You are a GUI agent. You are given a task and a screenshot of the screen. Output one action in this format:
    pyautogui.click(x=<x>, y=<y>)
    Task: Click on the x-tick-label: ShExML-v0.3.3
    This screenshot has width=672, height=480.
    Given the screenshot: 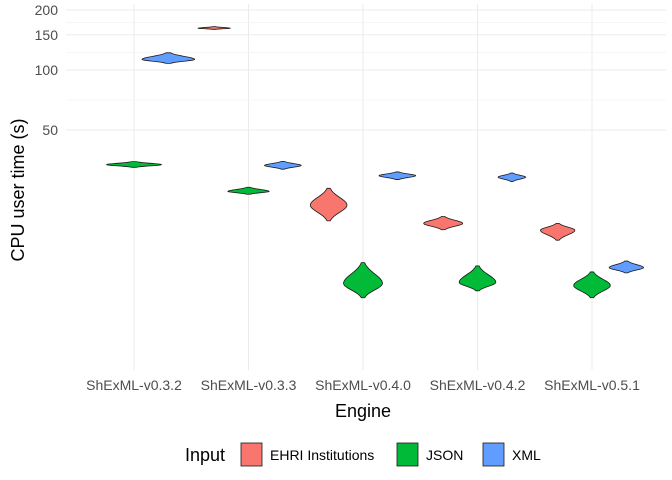 What is the action you would take?
    pyautogui.click(x=249, y=385)
    